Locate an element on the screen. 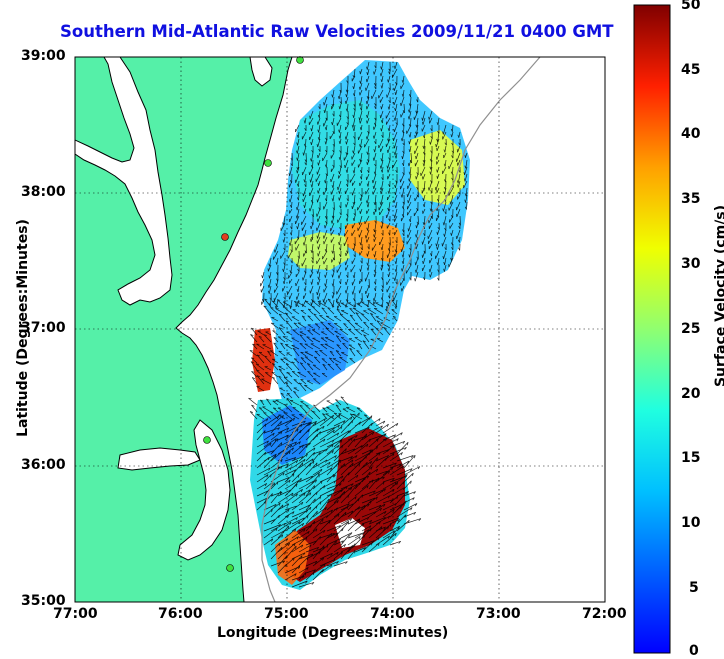 The image size is (724, 659). radar-stations is located at coordinates (253, 314).